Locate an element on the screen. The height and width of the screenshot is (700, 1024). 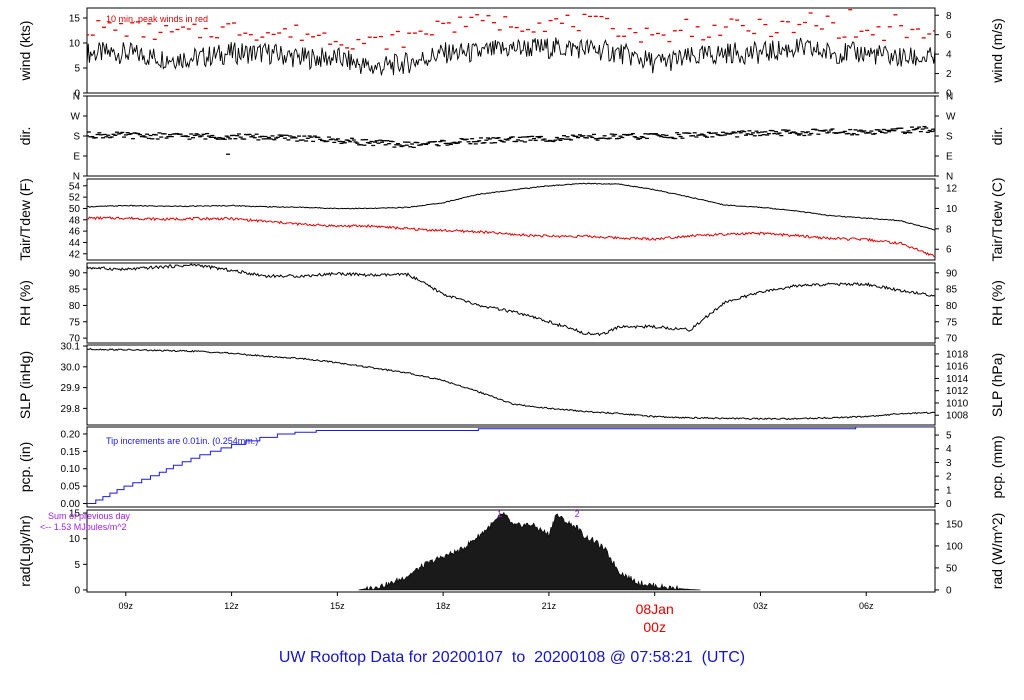
y-tick-label-right: 80 is located at coordinates (952, 306).